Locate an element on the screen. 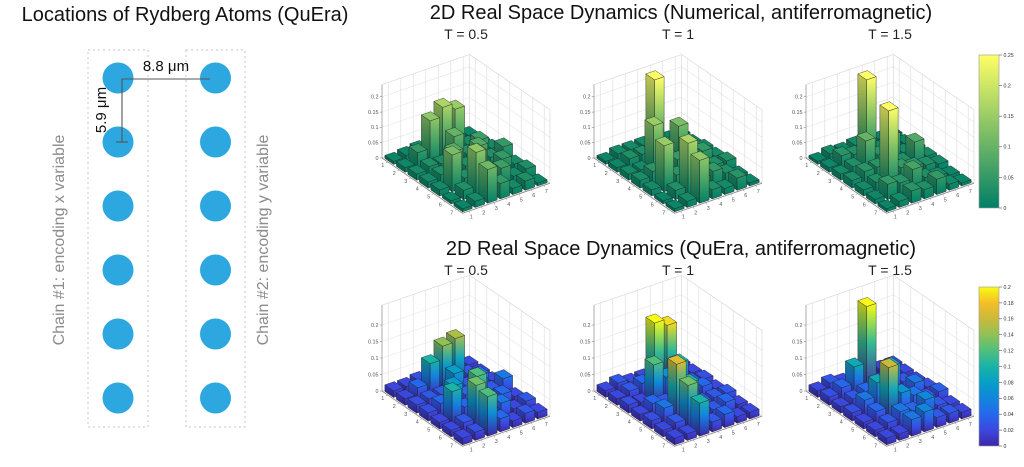 This screenshot has height=467, width=1024. x-tick-label: 6 is located at coordinates (957, 429).